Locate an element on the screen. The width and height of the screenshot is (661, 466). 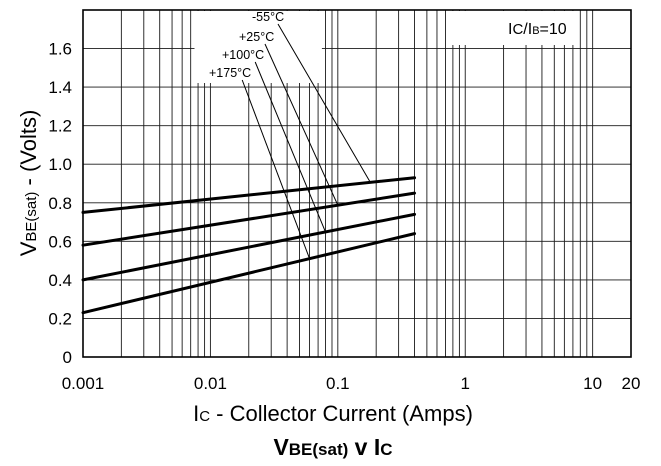
x-tick-label: 10 is located at coordinates (592, 383).